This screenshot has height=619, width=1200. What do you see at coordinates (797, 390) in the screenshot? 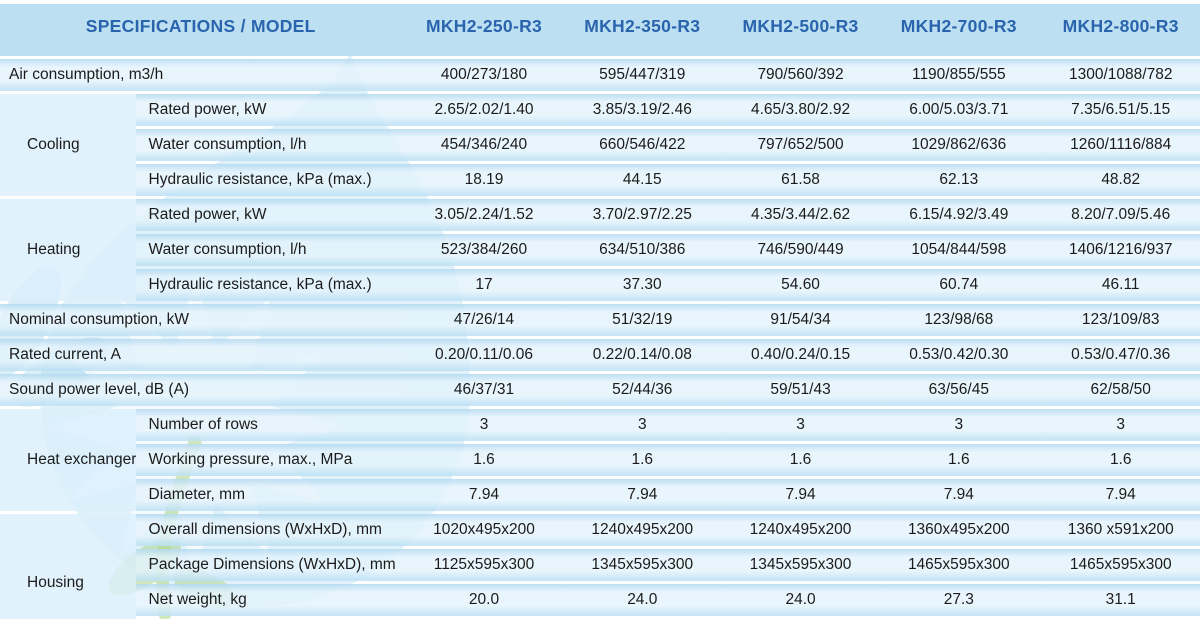
I see `spec-value: 59/51/43` at bounding box center [797, 390].